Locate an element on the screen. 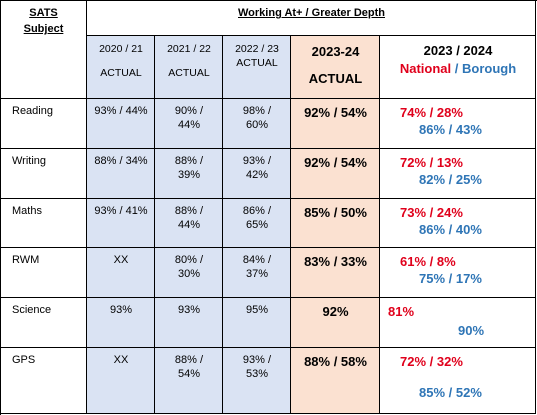 The width and height of the screenshot is (537, 415). col-year-2020-21: 2020 / 21 is located at coordinates (121, 49).